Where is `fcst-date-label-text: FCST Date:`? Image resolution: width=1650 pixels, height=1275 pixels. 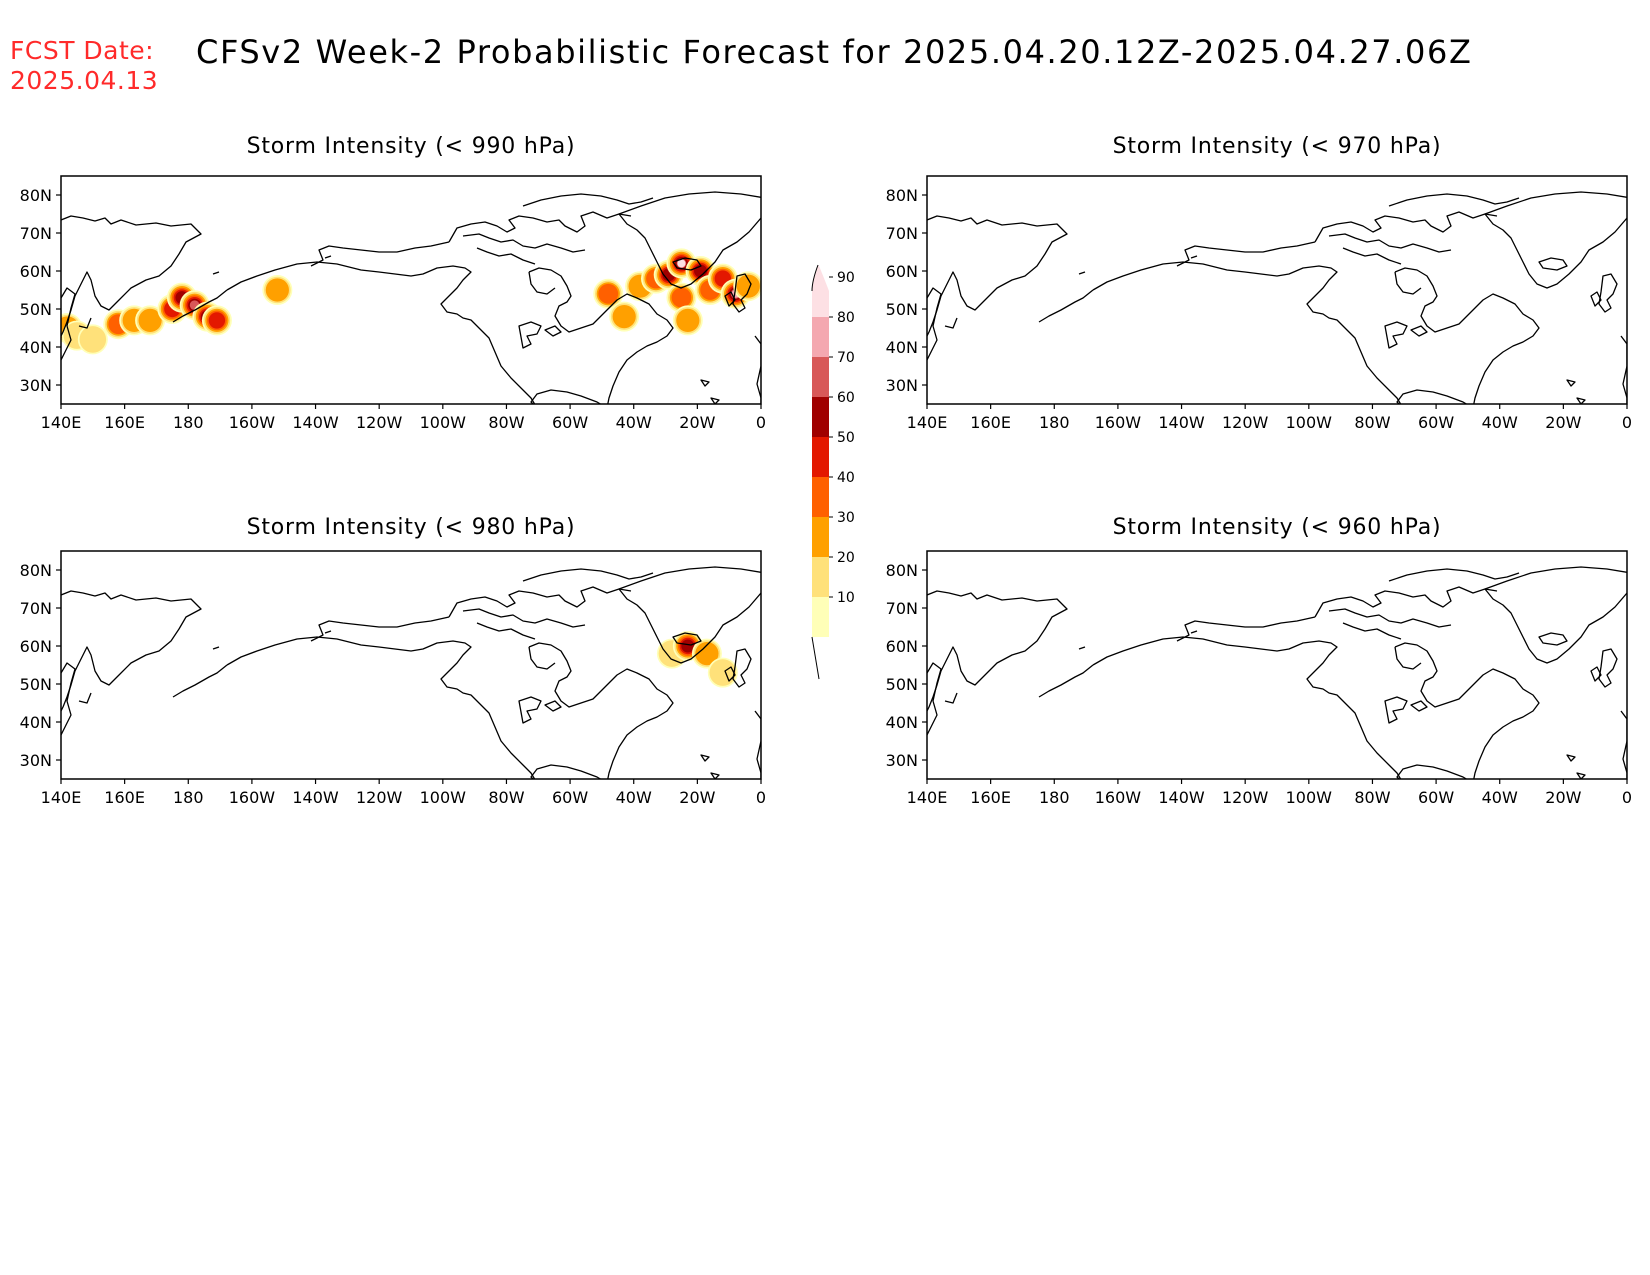
fcst-date-label-text: FCST Date: is located at coordinates (82, 50).